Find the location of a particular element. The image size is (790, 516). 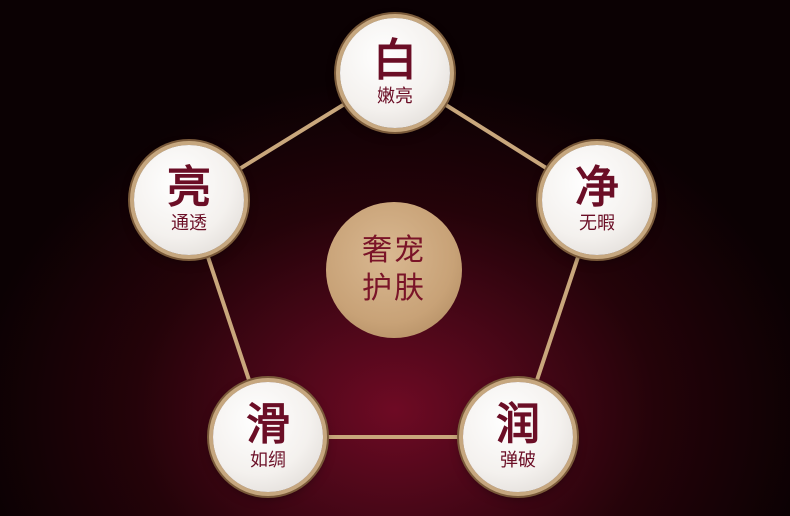

node-subtitle: 无暇 is located at coordinates (597, 223).